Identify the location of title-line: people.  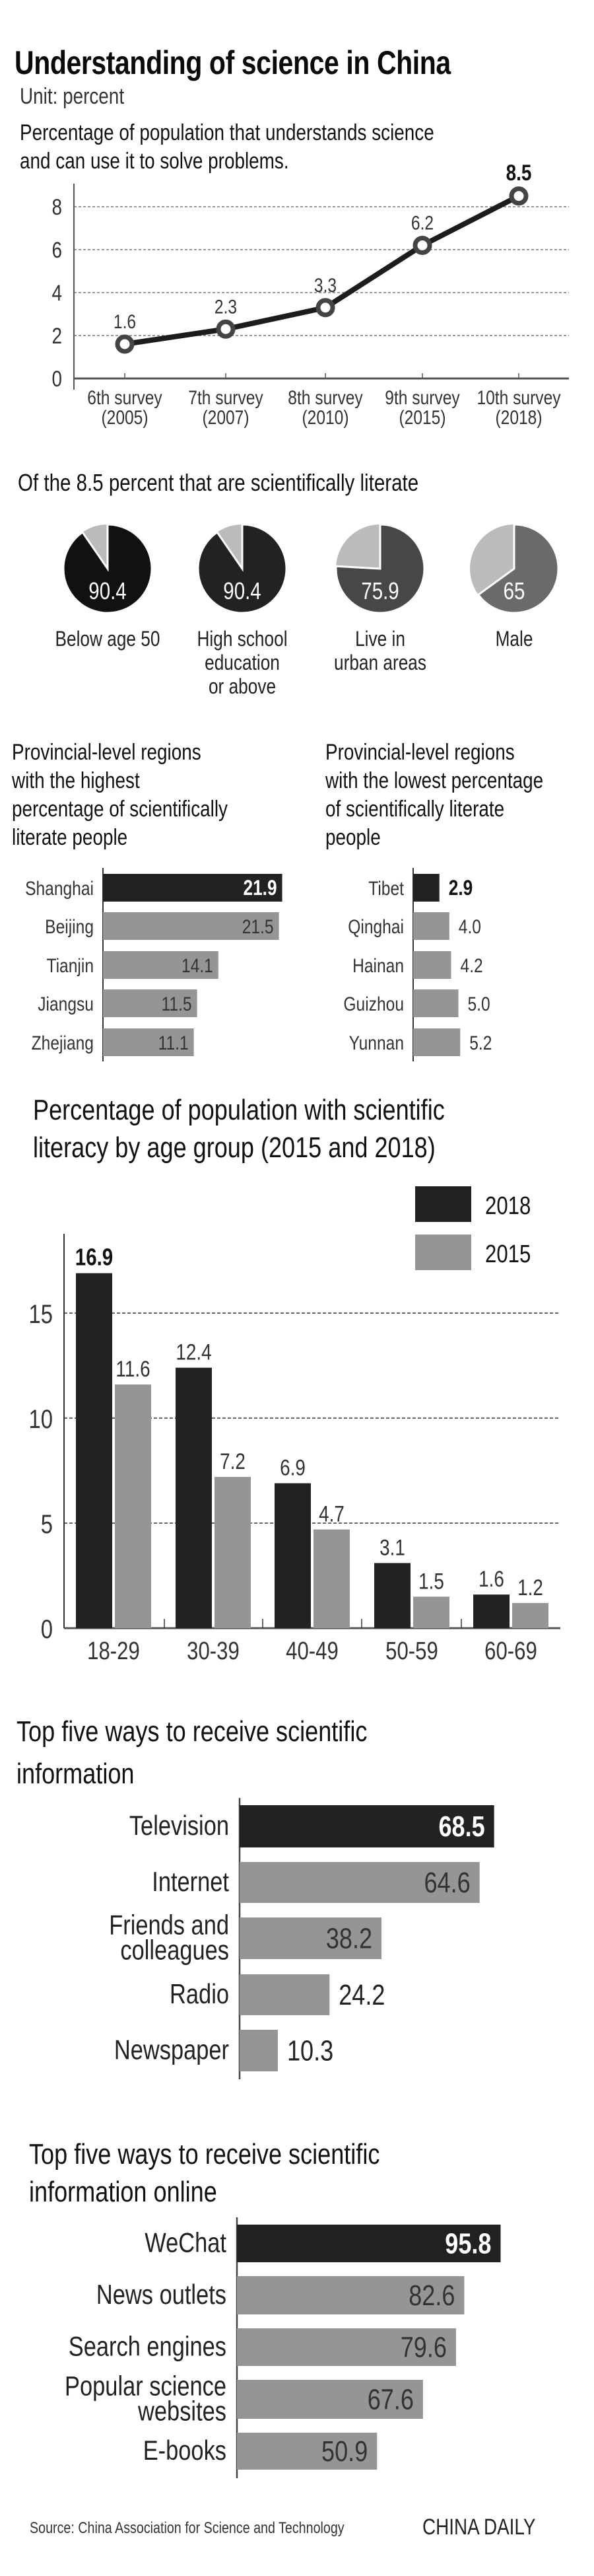
(353, 838).